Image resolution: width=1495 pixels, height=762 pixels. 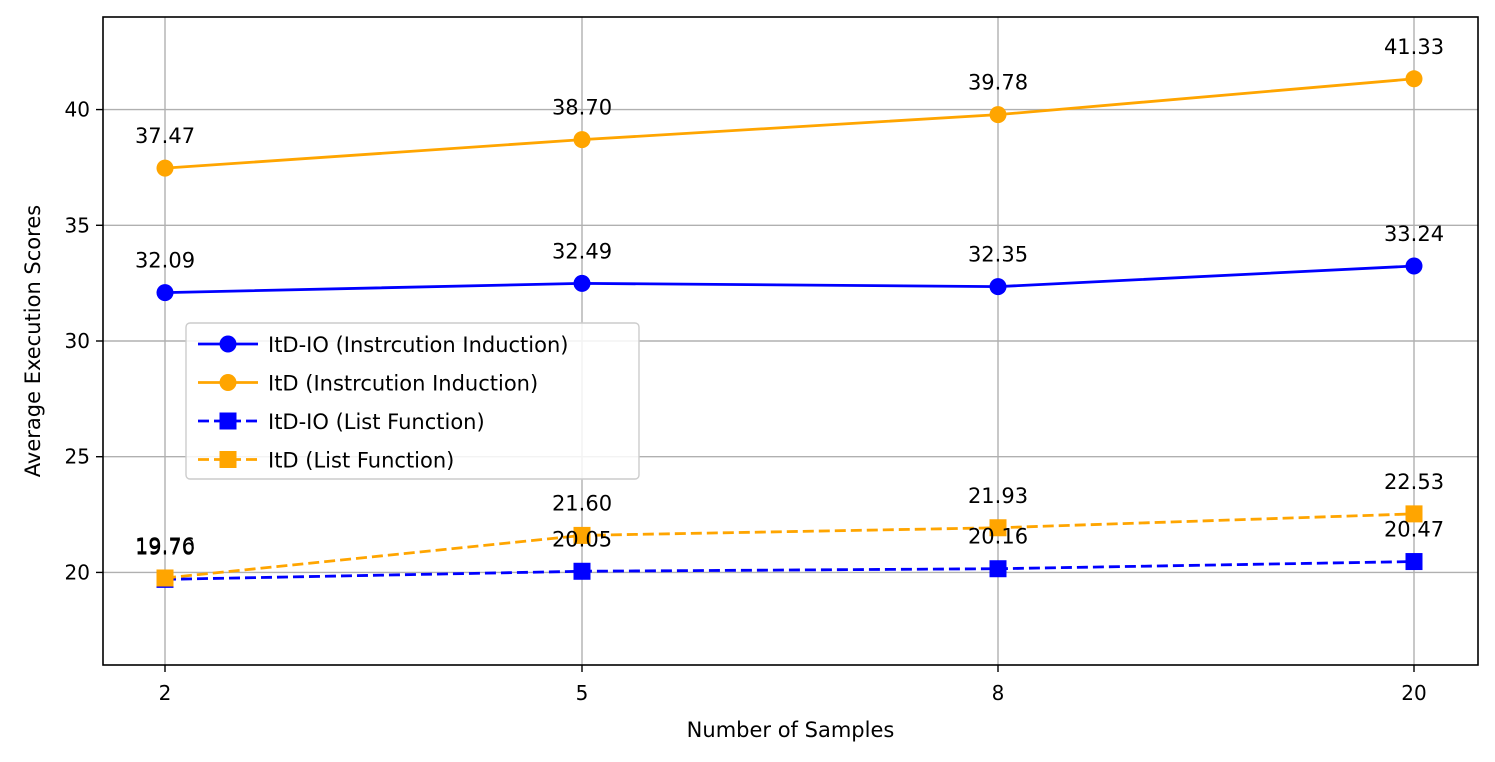 What do you see at coordinates (998, 496) in the screenshot?
I see `data-label: 21.93` at bounding box center [998, 496].